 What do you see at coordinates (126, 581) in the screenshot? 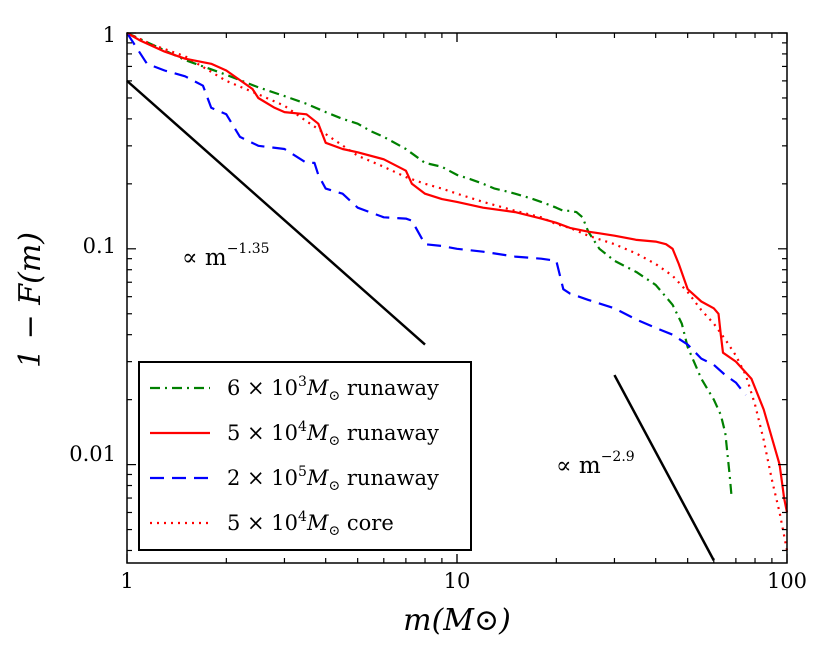
I see `x-tick-label-1: 1` at bounding box center [126, 581].